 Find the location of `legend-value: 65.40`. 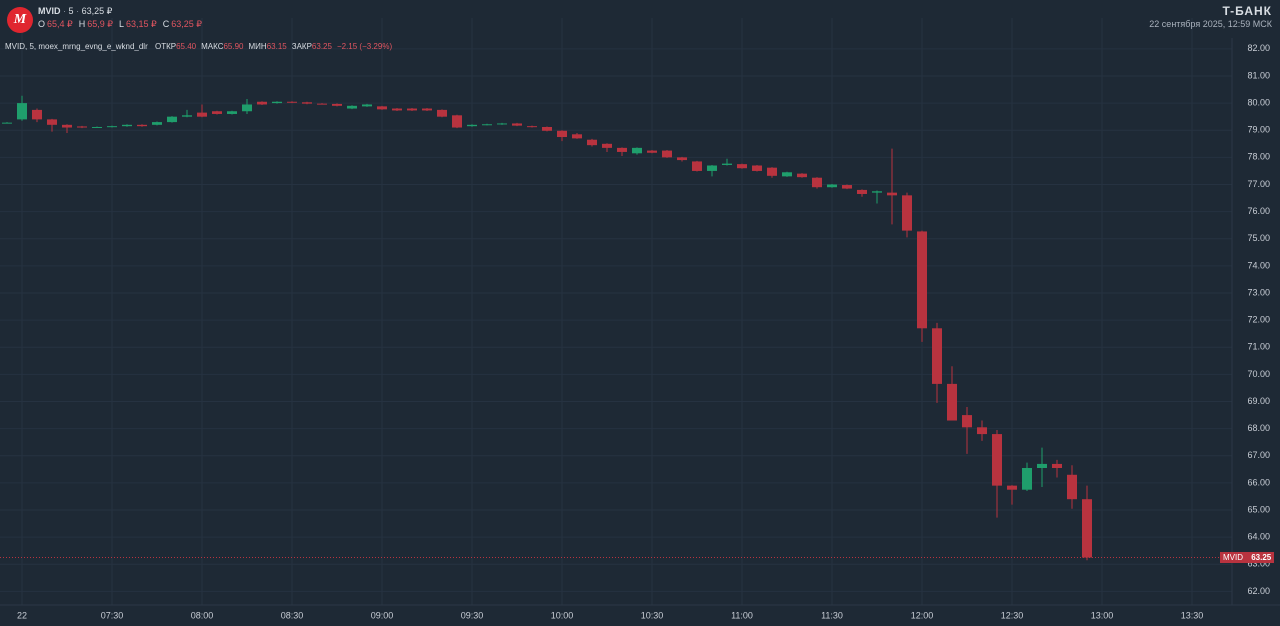

legend-value: 65.40 is located at coordinates (186, 46).